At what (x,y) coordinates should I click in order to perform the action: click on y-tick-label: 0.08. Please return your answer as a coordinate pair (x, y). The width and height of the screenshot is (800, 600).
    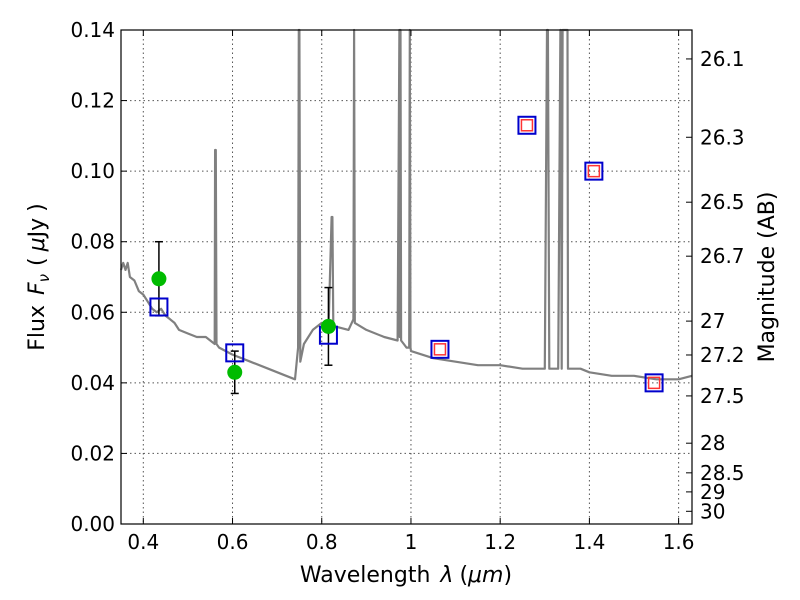
    Looking at the image, I should click on (92, 242).